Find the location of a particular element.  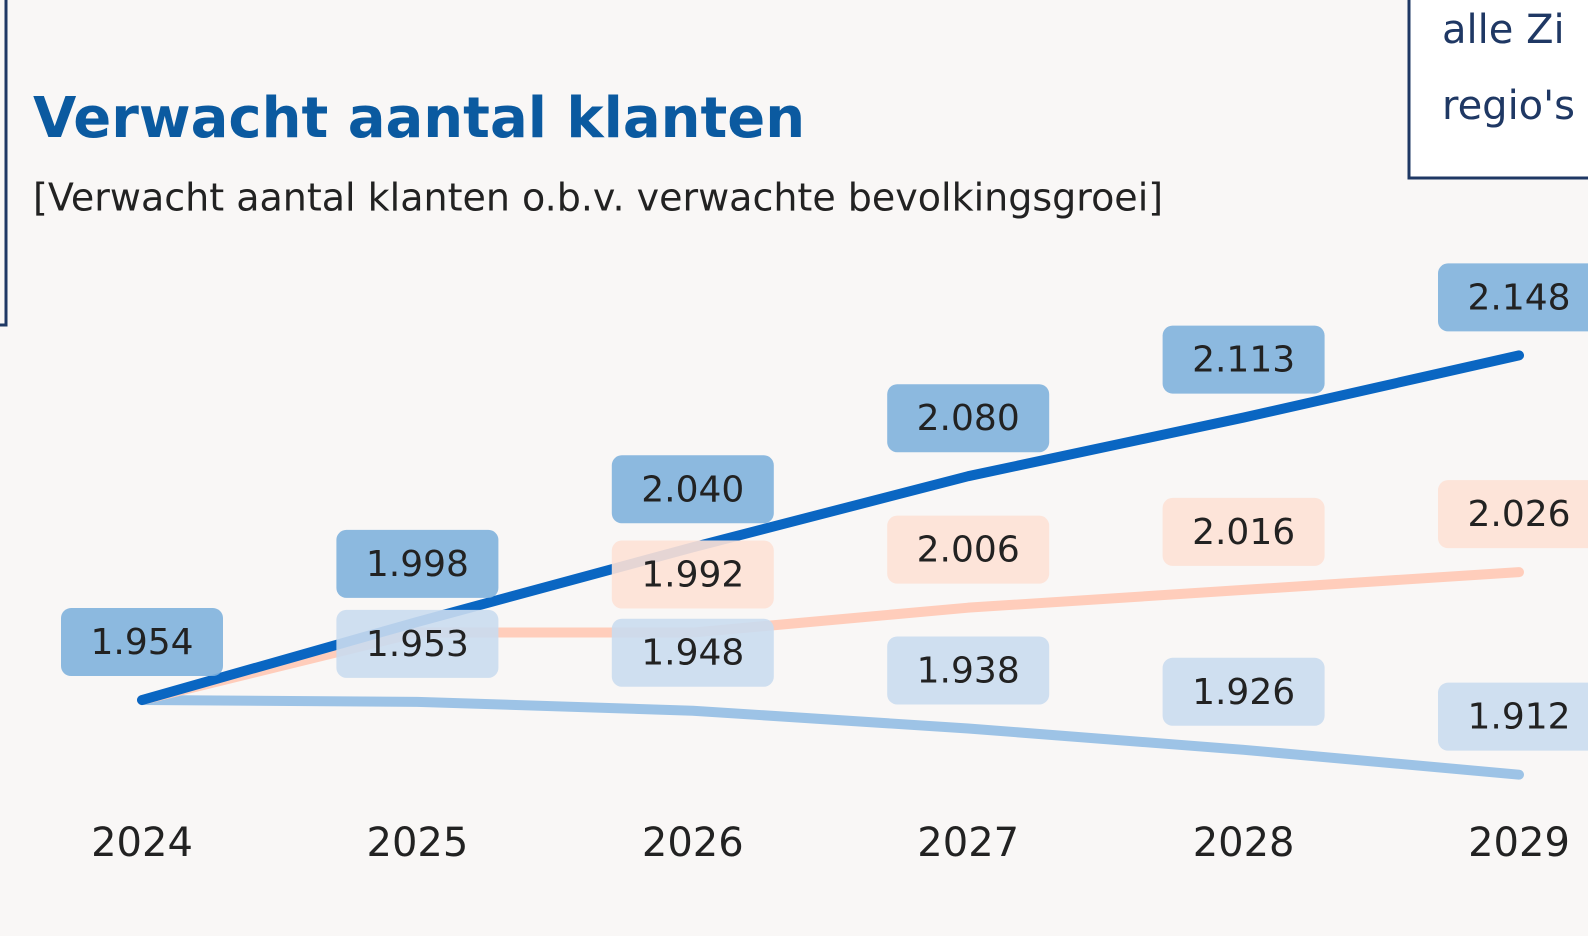

data-label: 1.998 is located at coordinates (417, 564).